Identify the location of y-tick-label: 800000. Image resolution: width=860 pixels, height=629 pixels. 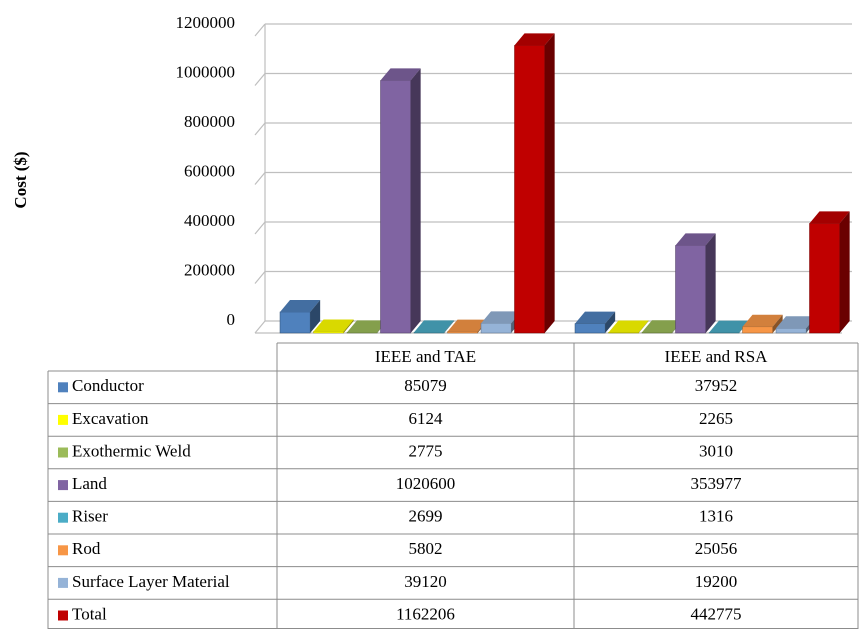
(209, 121).